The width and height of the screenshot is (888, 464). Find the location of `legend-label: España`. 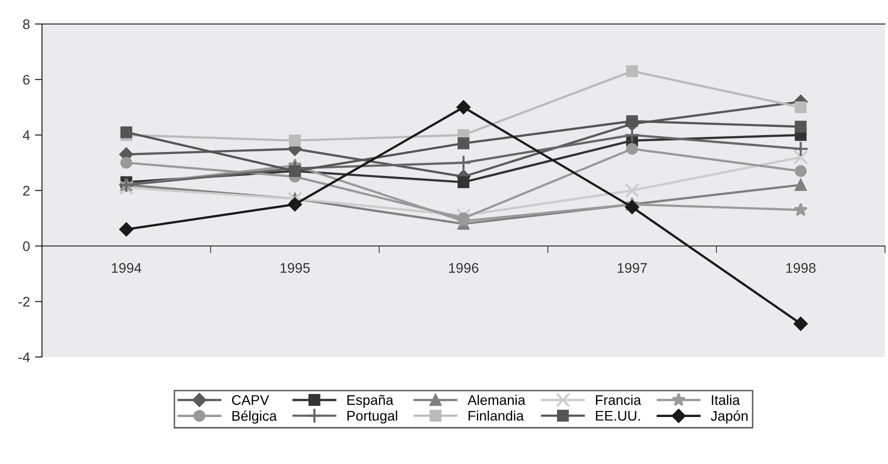

legend-label: España is located at coordinates (370, 401).